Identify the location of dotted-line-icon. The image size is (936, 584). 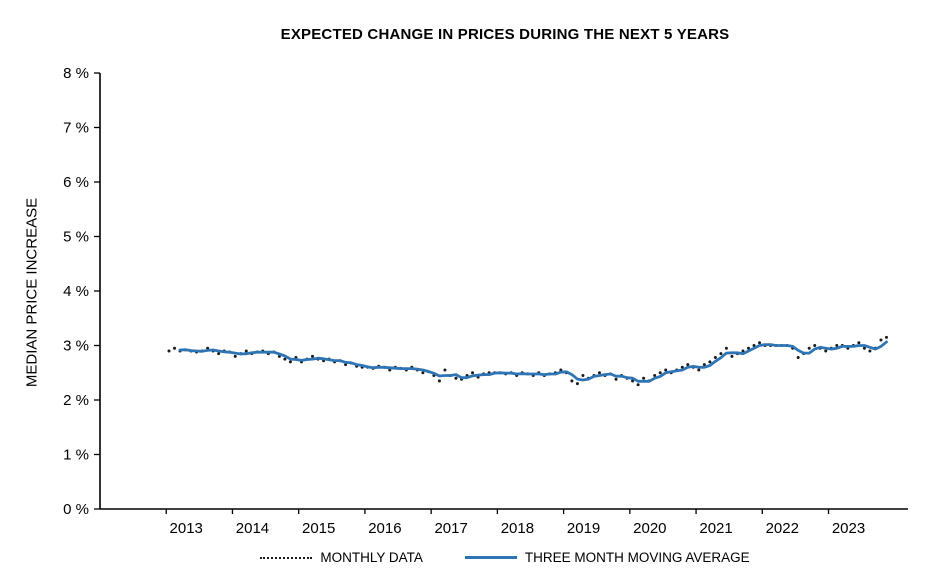
(286, 557).